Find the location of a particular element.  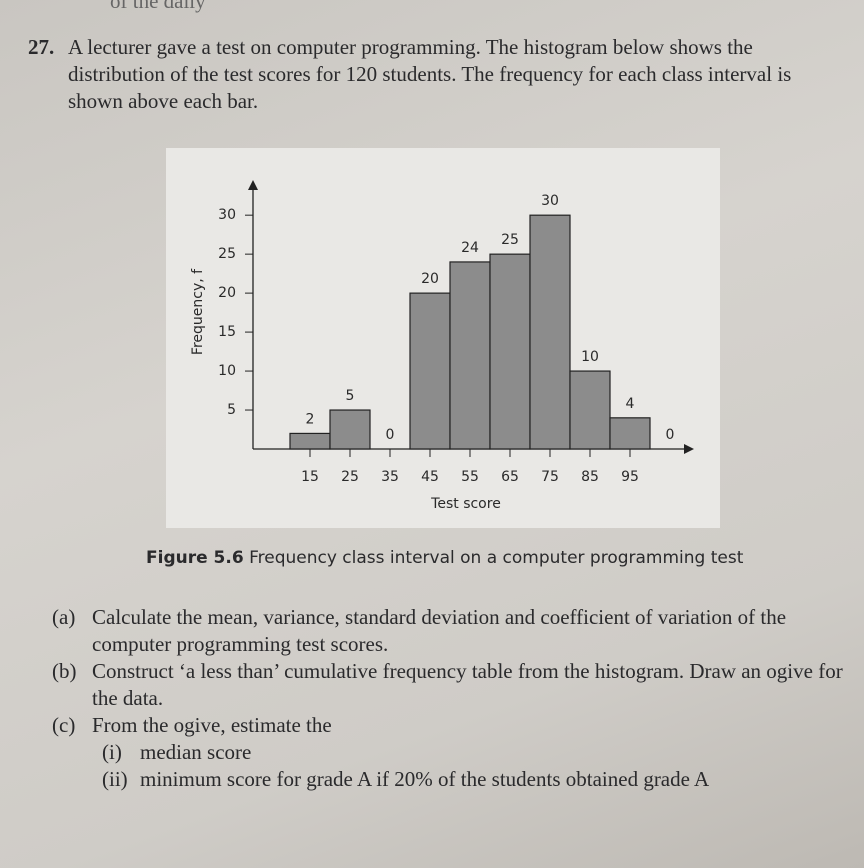

subpart-i: (i) median score is located at coordinates (449, 752).